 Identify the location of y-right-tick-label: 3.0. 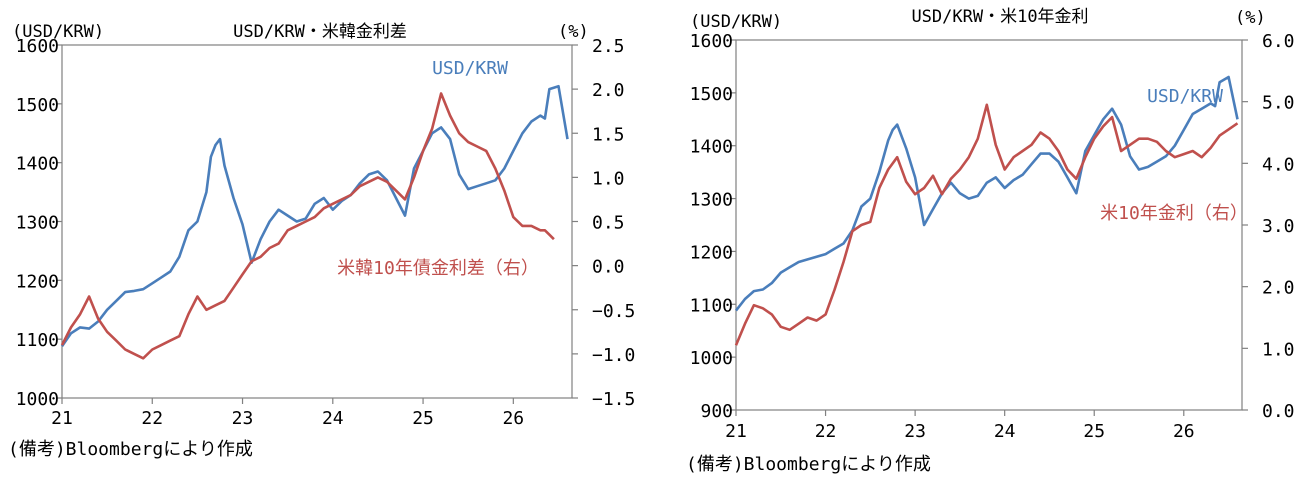
(1278, 226).